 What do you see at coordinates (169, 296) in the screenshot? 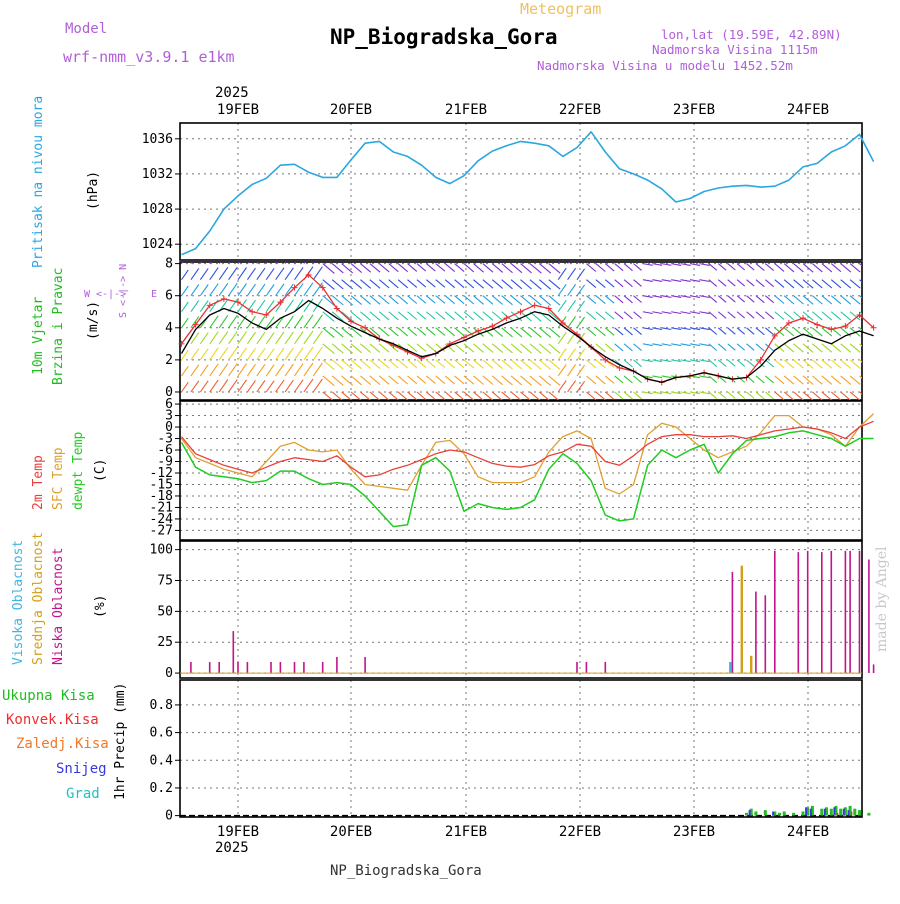
I see `y-tick-label: 6` at bounding box center [169, 296].